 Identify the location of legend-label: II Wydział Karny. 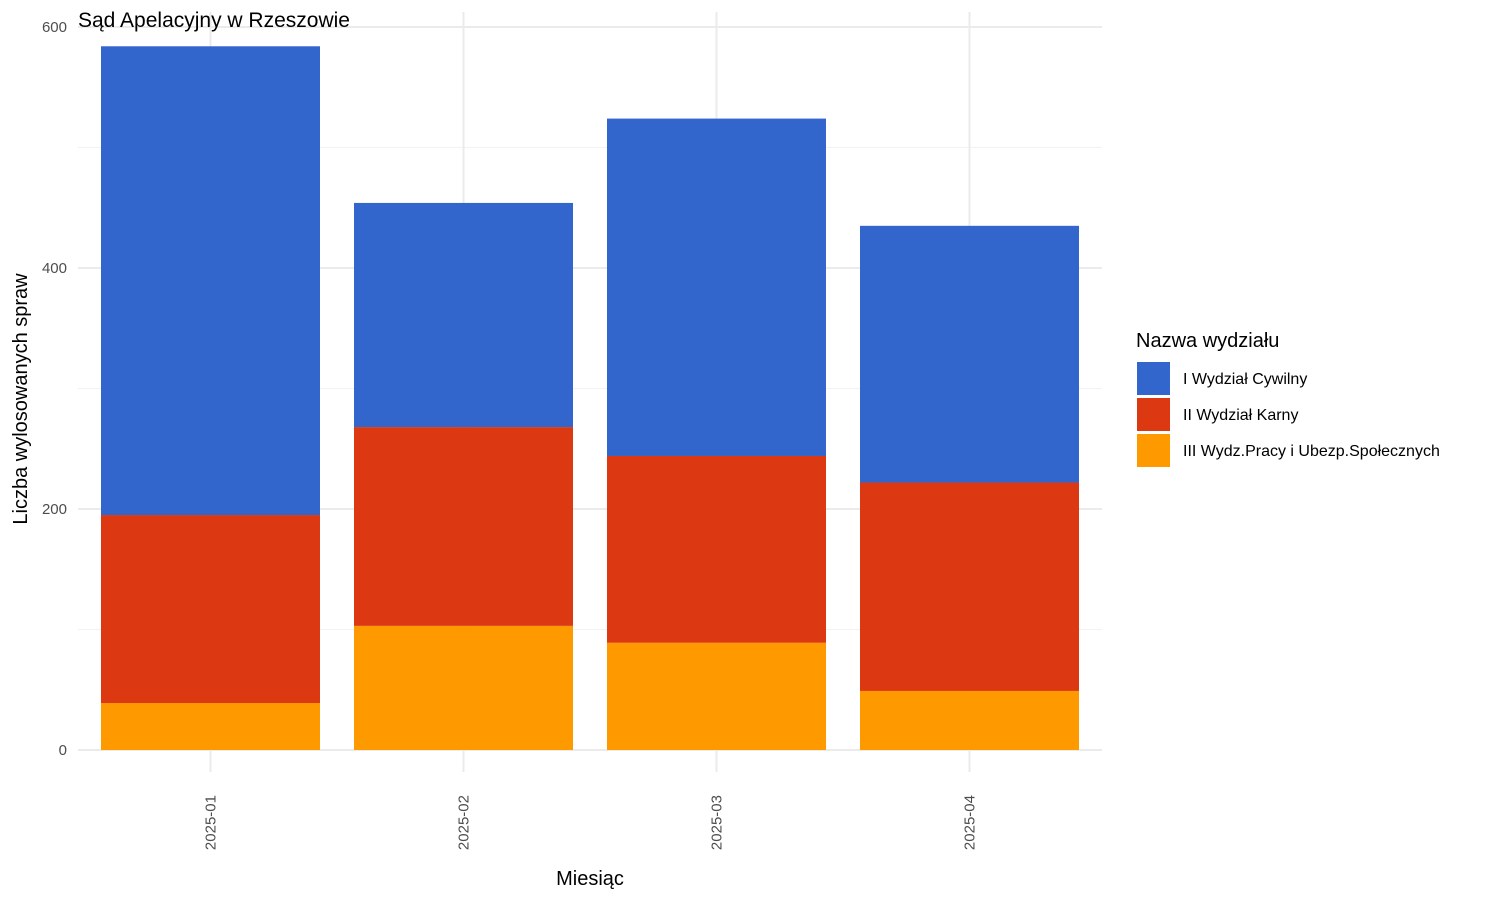
(1240, 415).